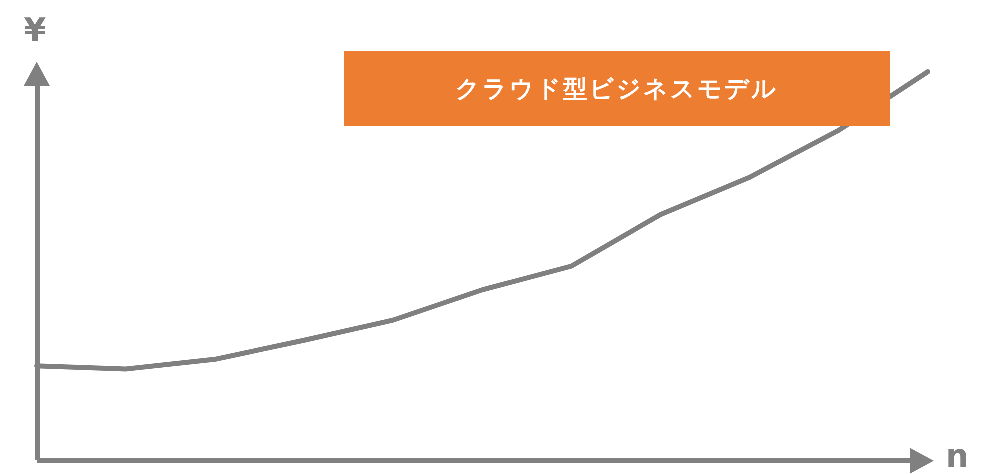 The image size is (984, 474). What do you see at coordinates (35, 30) in the screenshot?
I see `y-axis-title: ¥` at bounding box center [35, 30].